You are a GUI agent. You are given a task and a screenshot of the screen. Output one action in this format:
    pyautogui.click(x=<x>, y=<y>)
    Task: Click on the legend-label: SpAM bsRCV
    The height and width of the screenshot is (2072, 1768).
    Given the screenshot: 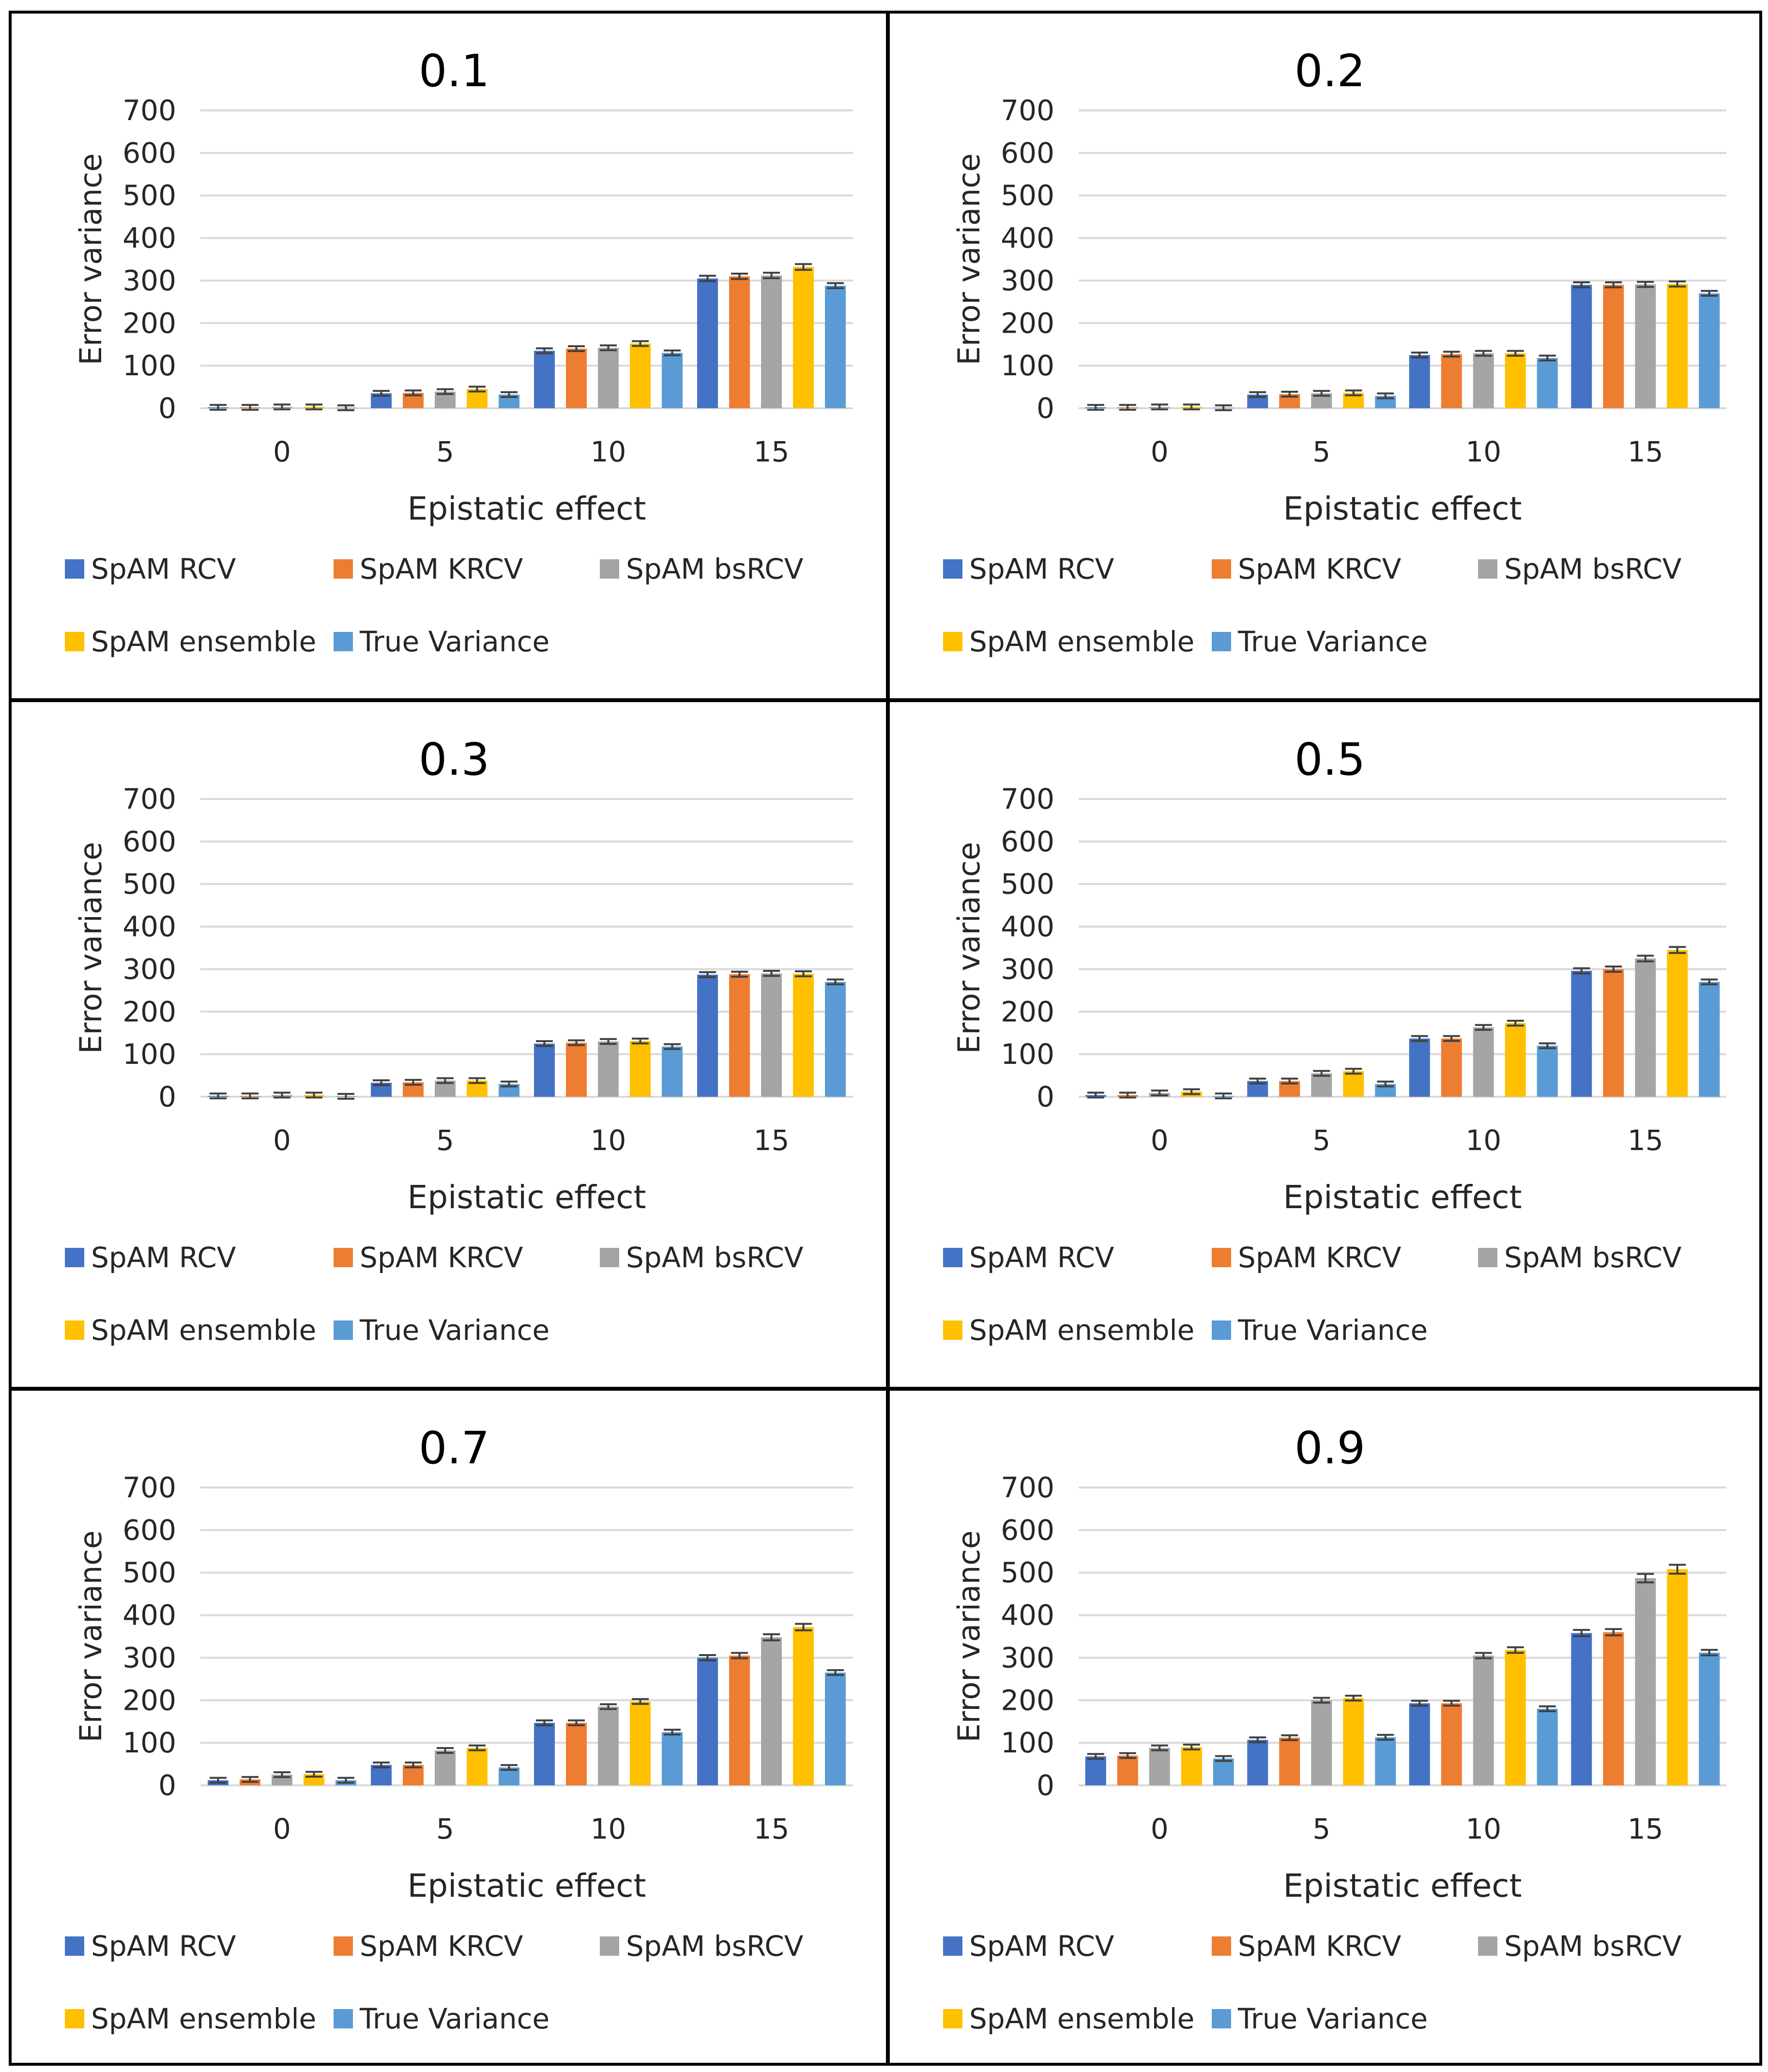 What is the action you would take?
    pyautogui.click(x=715, y=1257)
    